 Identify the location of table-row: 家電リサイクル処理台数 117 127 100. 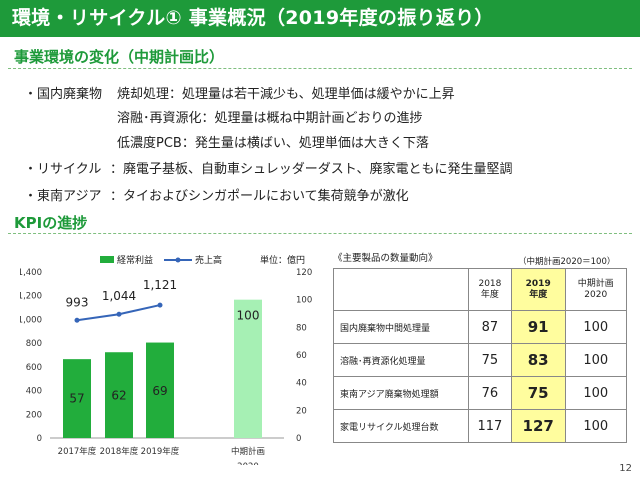
(480, 426).